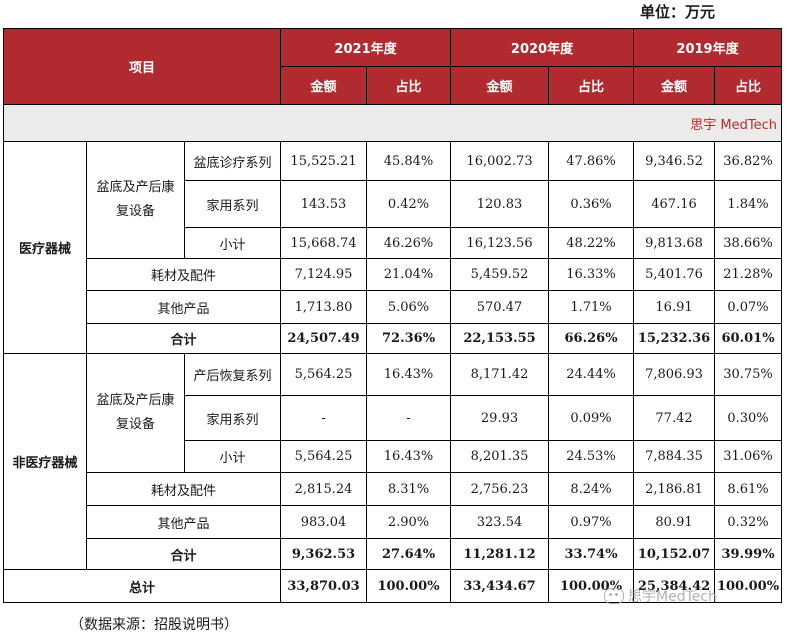  What do you see at coordinates (324, 522) in the screenshot?
I see `cell-amount: 983.04` at bounding box center [324, 522].